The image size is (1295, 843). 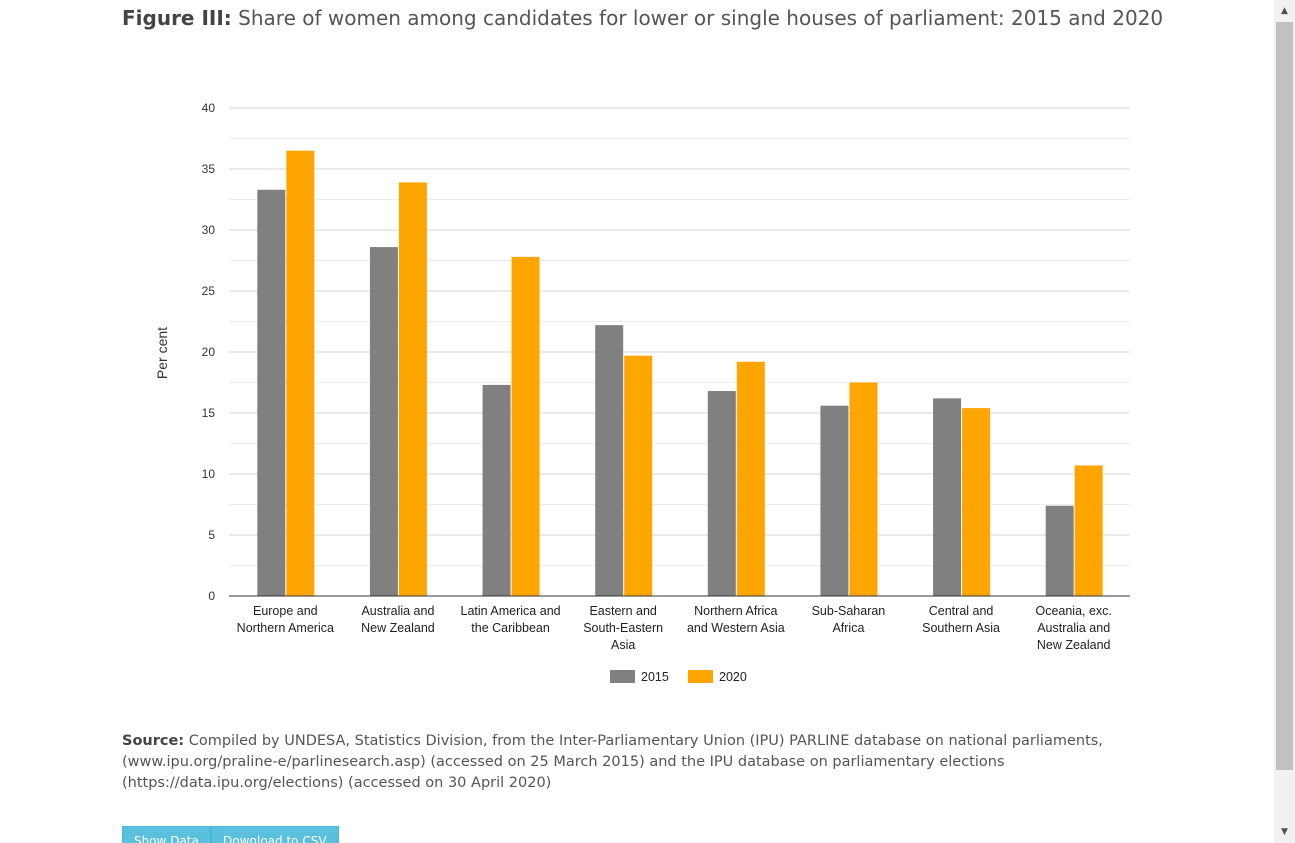 I want to click on y-tick-label: 35, so click(x=209, y=169).